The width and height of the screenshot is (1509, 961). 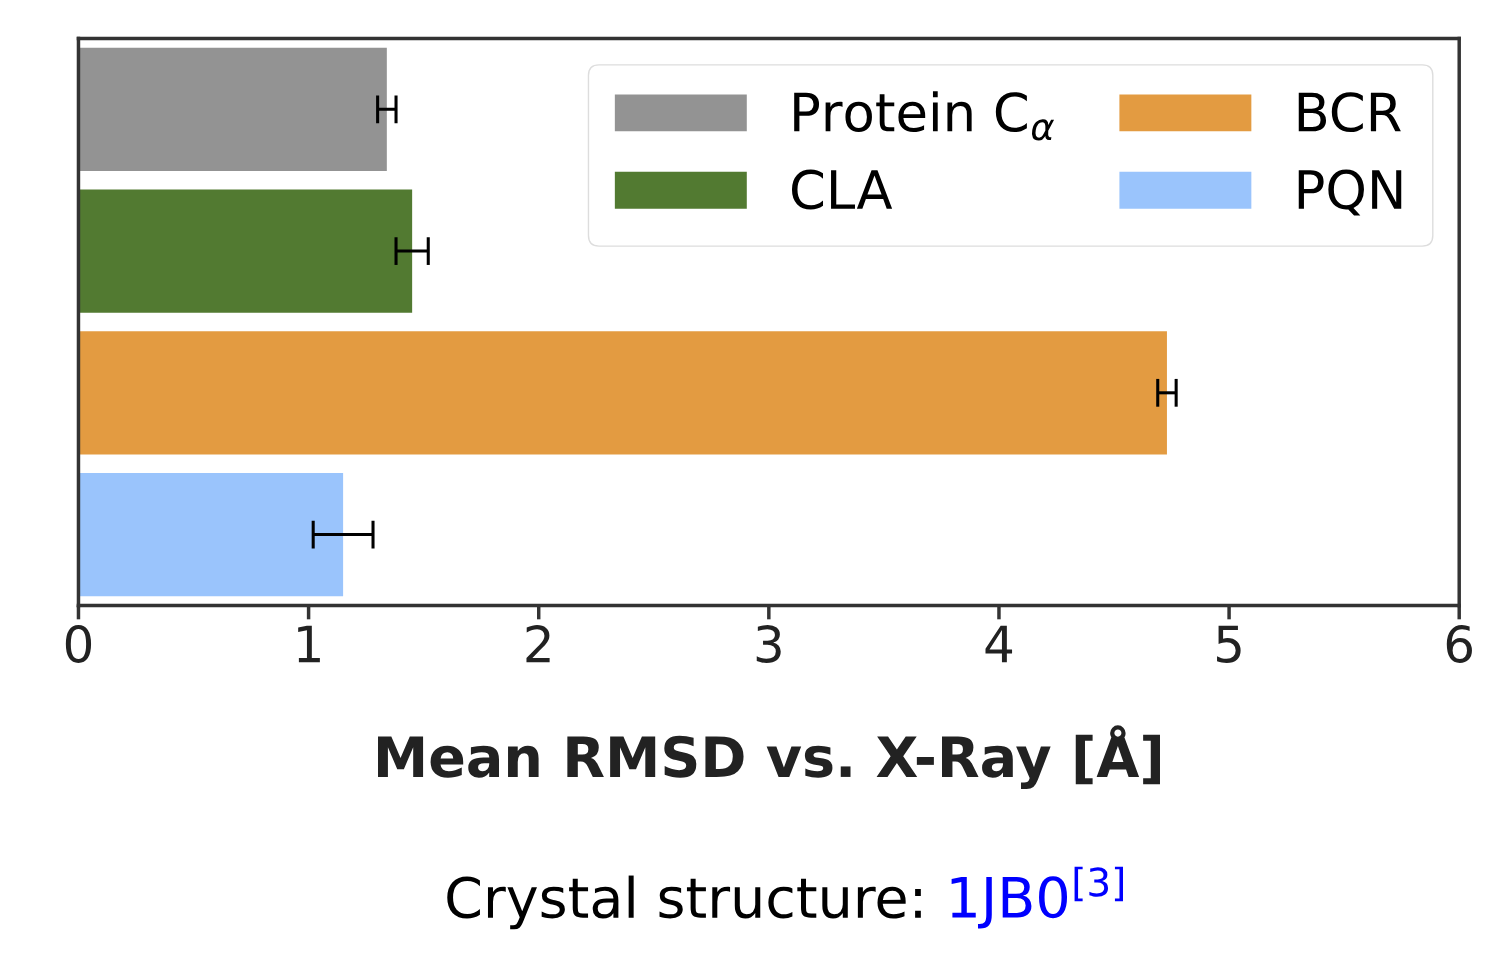 What do you see at coordinates (684, 902) in the screenshot?
I see `text: Crystal structure:` at bounding box center [684, 902].